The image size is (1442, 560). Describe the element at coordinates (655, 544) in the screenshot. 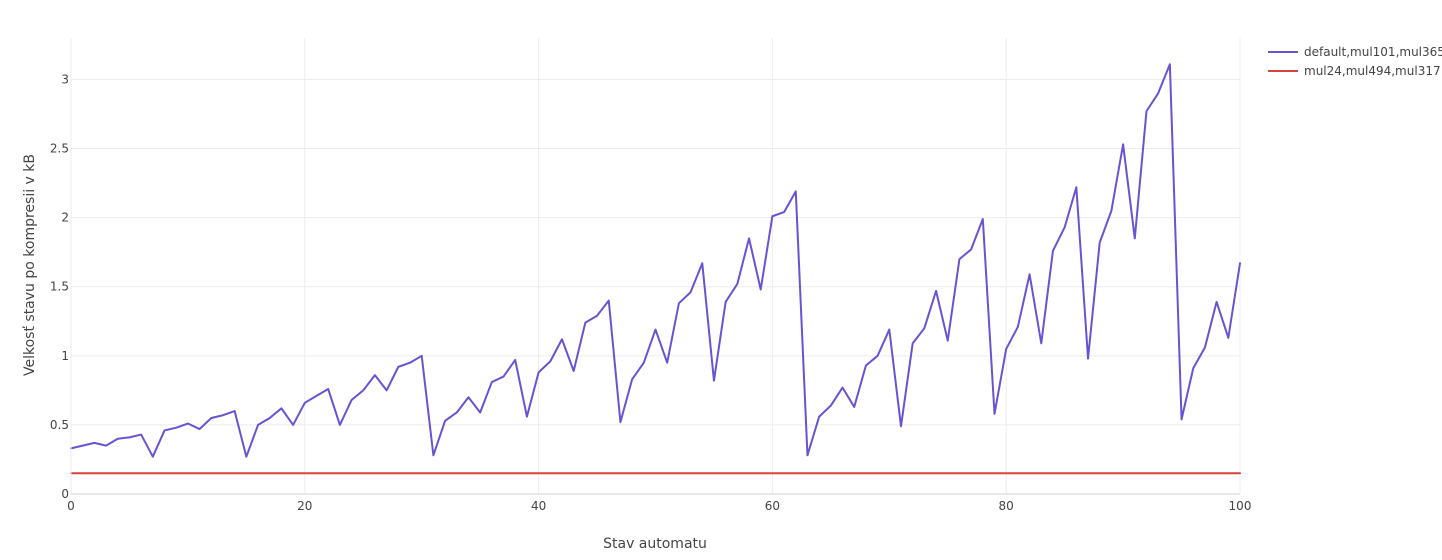

I see `x-axis-title: Stav automatu` at that location.